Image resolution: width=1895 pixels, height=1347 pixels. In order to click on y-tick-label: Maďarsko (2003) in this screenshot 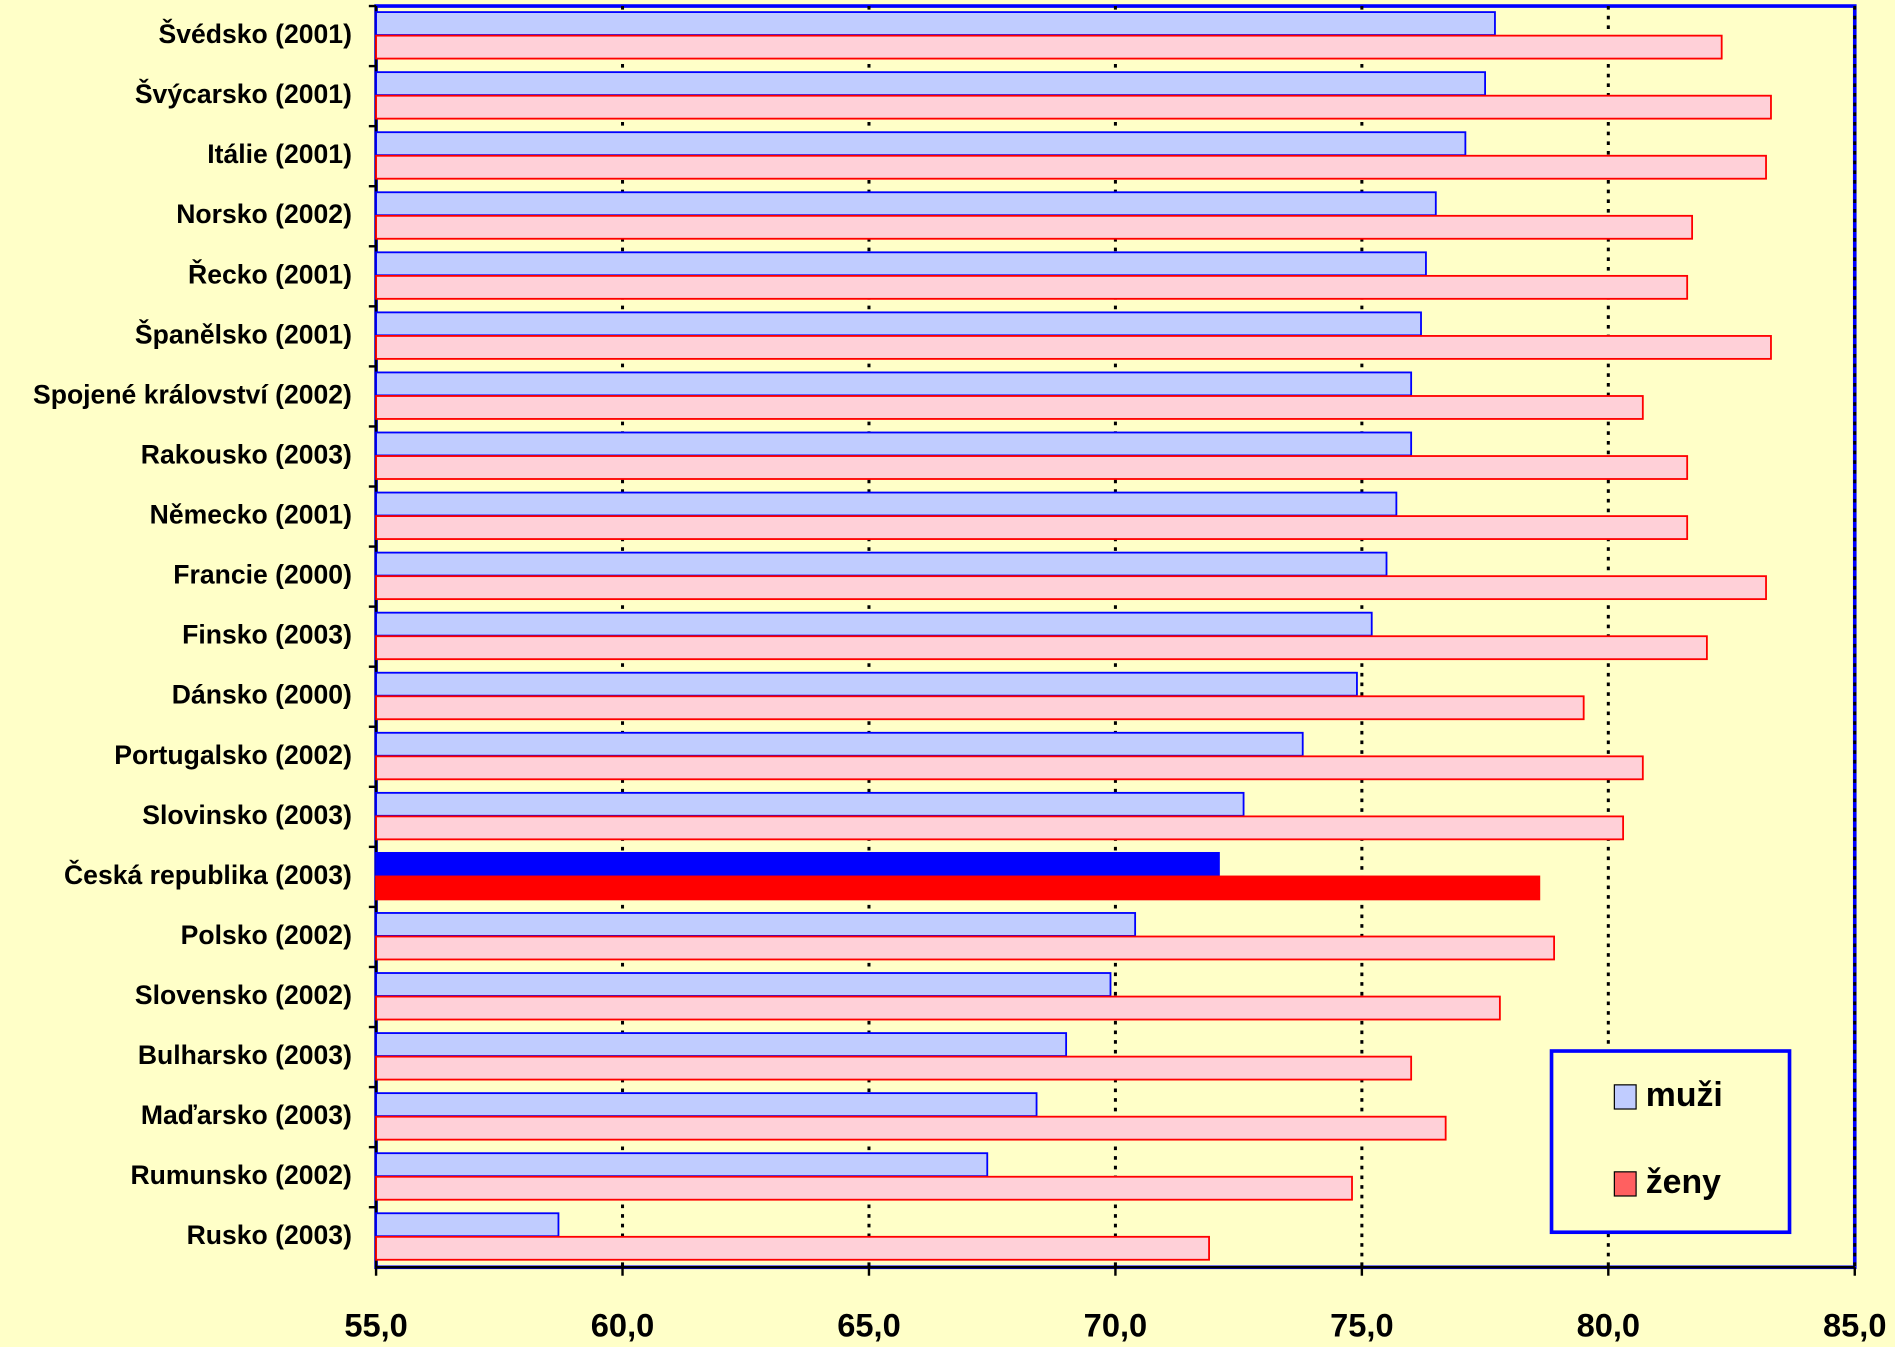, I will do `click(246, 1115)`.